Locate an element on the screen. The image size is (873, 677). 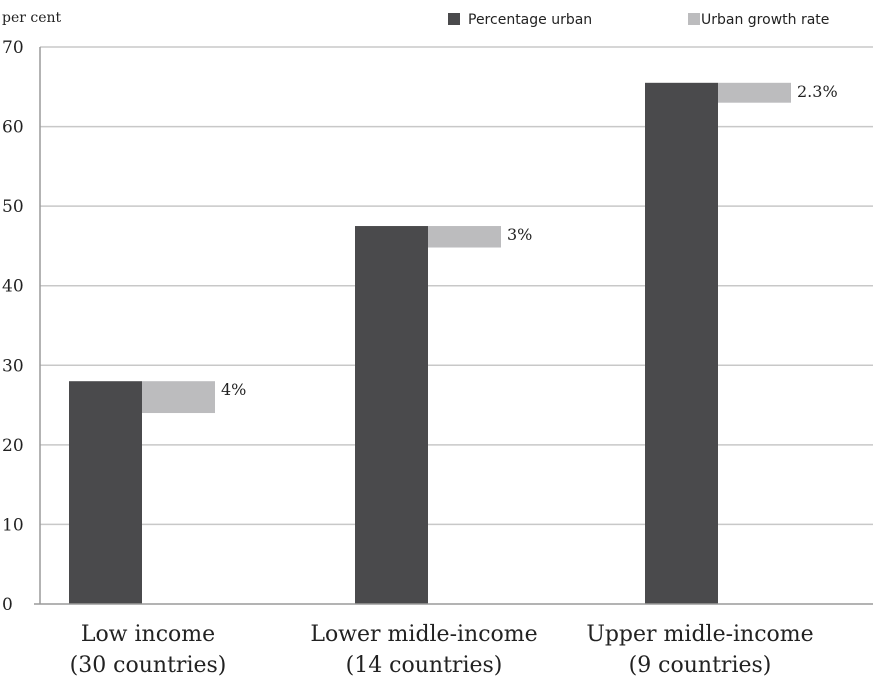
x-tick-label-line2: (14 countries) is located at coordinates (424, 665).